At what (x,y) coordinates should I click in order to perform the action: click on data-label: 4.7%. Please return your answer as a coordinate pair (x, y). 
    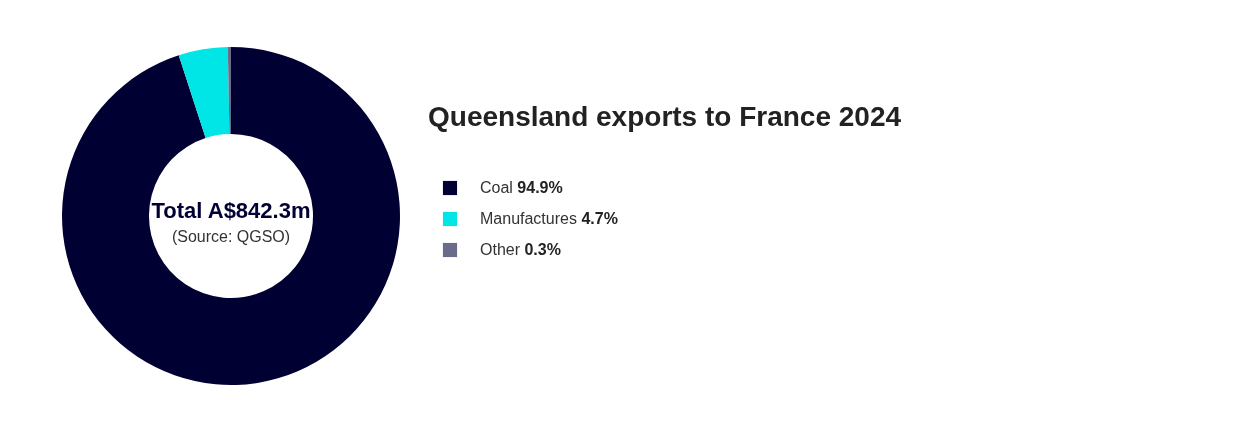
    Looking at the image, I should click on (599, 218).